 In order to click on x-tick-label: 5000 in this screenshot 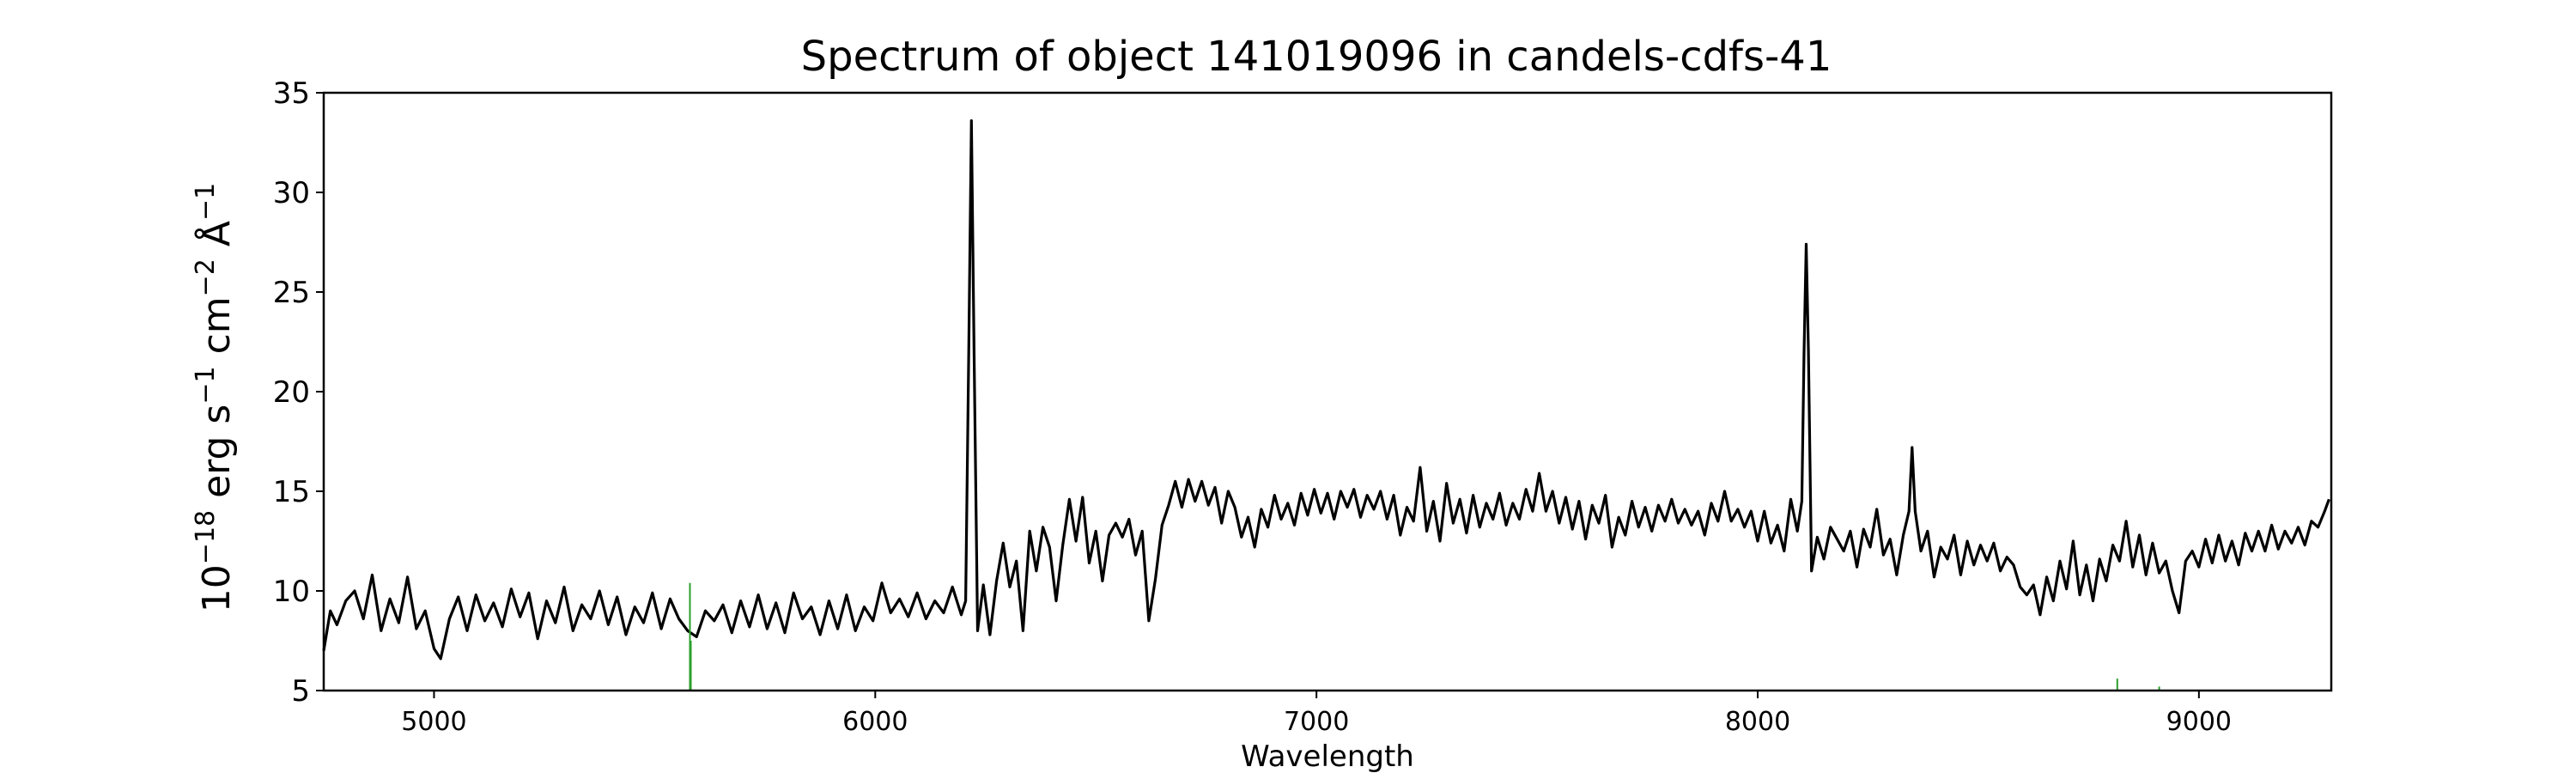, I will do `click(433, 722)`.